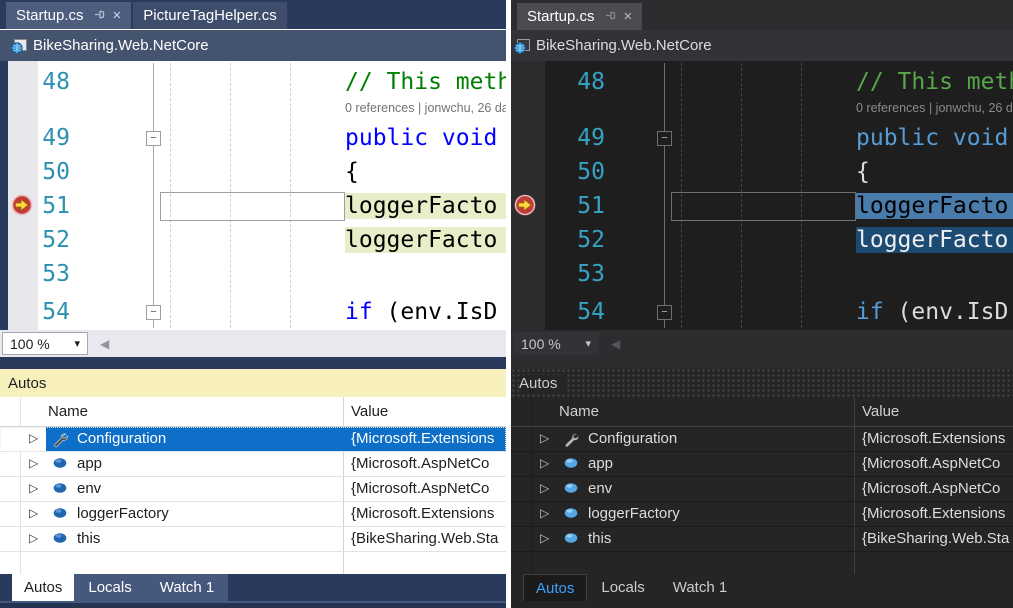 This screenshot has width=1013, height=608. I want to click on collapse-minus-glyph: −, so click(153, 312).